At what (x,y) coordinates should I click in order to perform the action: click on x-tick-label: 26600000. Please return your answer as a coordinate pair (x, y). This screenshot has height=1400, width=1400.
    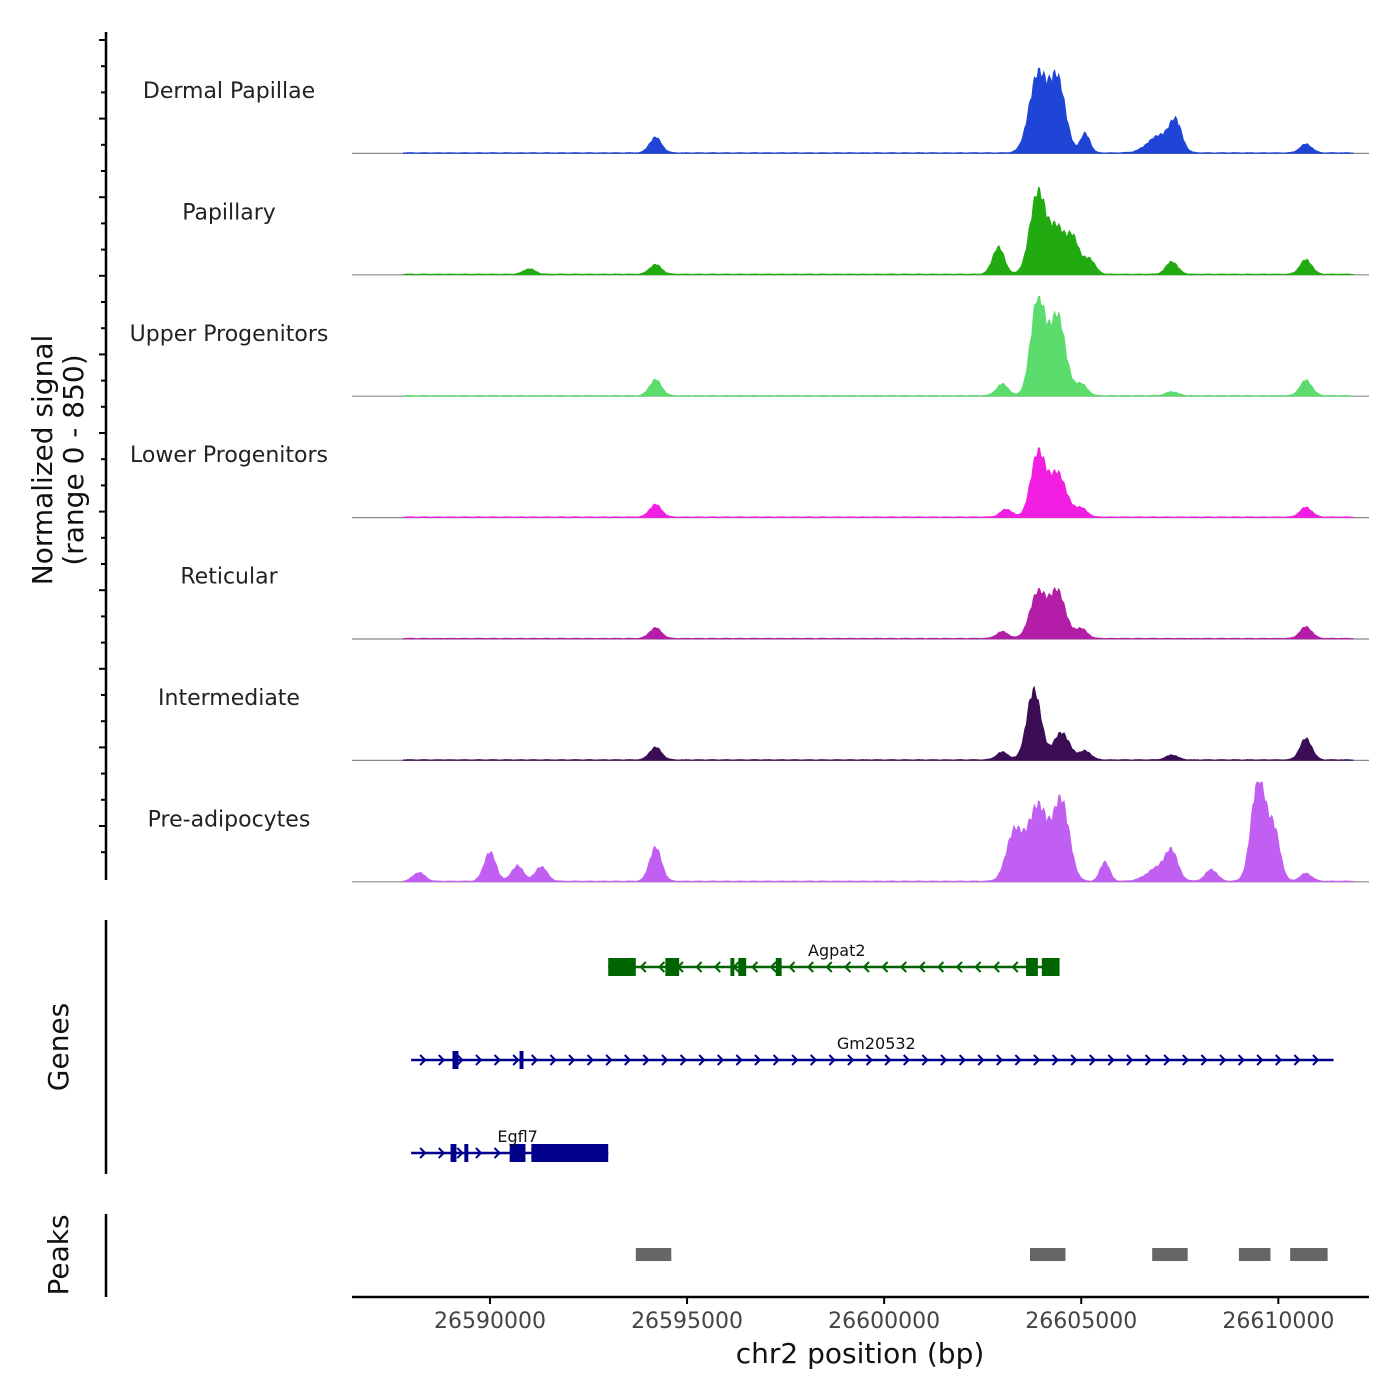
    Looking at the image, I should click on (884, 1321).